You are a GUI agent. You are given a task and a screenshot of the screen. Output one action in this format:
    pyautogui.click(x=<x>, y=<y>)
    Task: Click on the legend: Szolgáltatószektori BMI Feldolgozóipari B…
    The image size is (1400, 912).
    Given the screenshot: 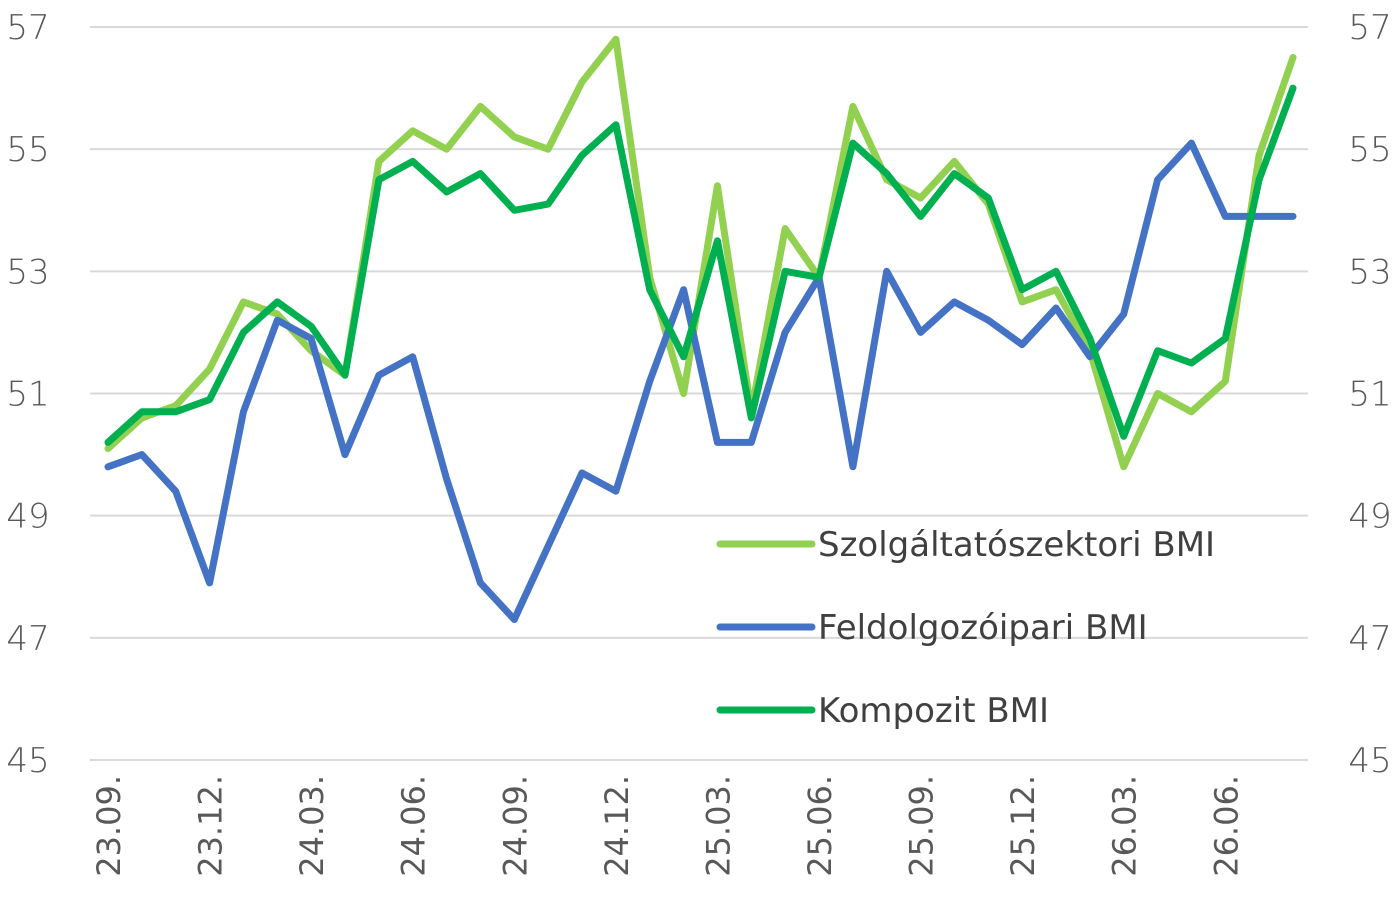 What is the action you would take?
    pyautogui.click(x=965, y=628)
    